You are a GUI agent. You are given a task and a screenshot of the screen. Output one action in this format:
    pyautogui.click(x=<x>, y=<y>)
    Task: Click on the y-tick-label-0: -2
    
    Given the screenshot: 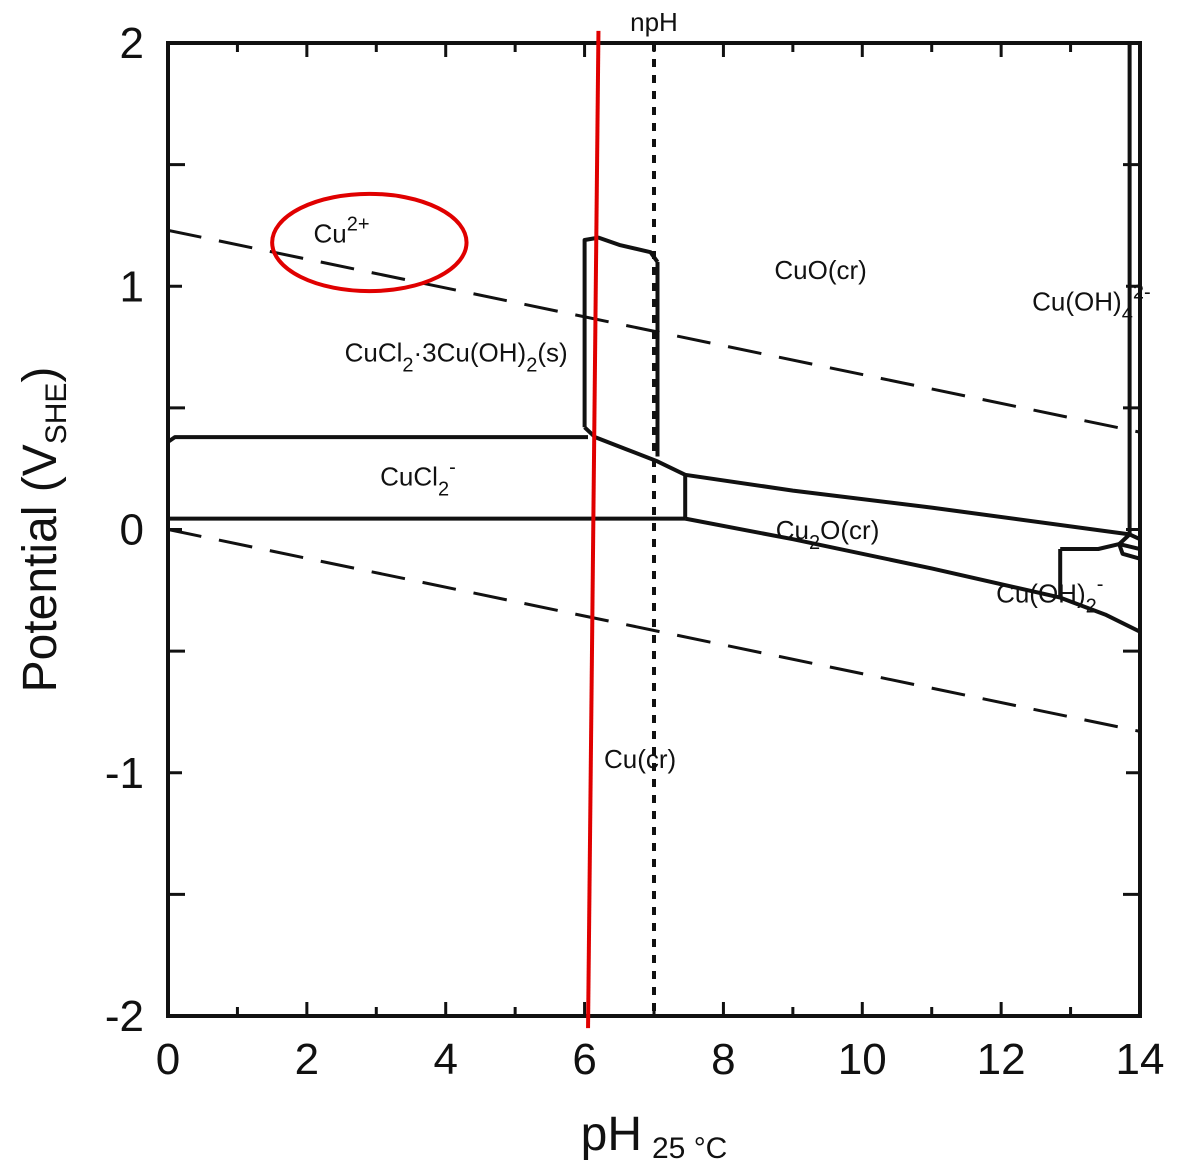 What is the action you would take?
    pyautogui.click(x=124, y=1016)
    